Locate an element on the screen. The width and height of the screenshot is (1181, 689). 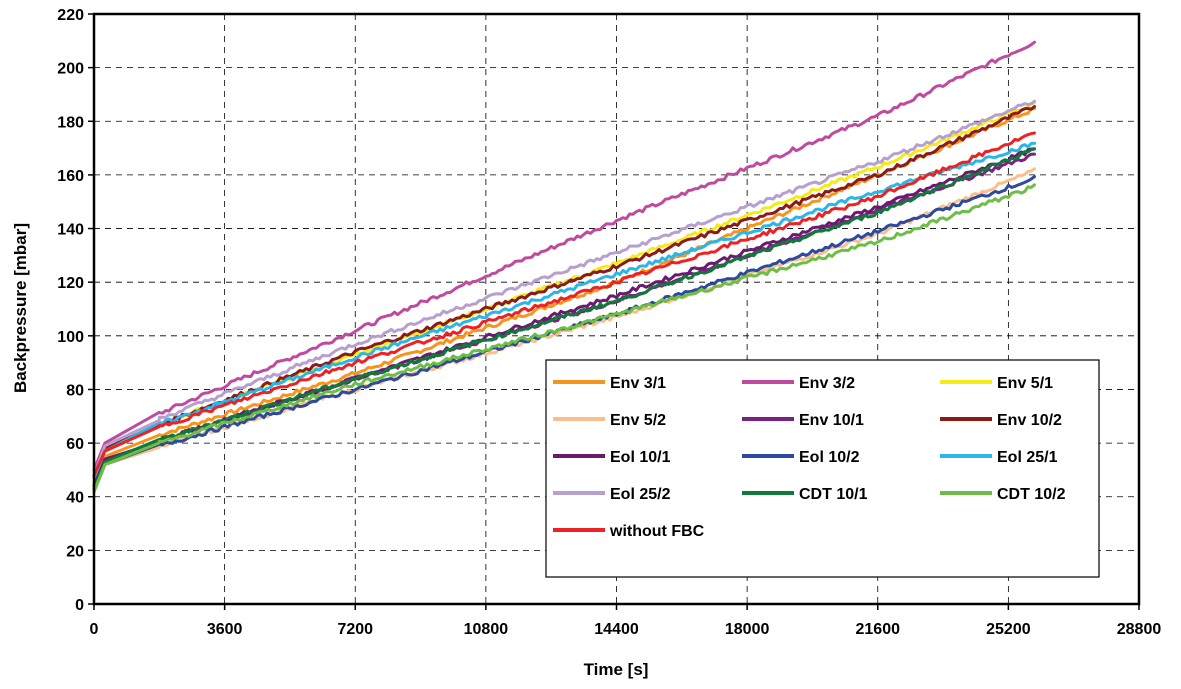
x-tick-label: 10800 is located at coordinates (486, 629).